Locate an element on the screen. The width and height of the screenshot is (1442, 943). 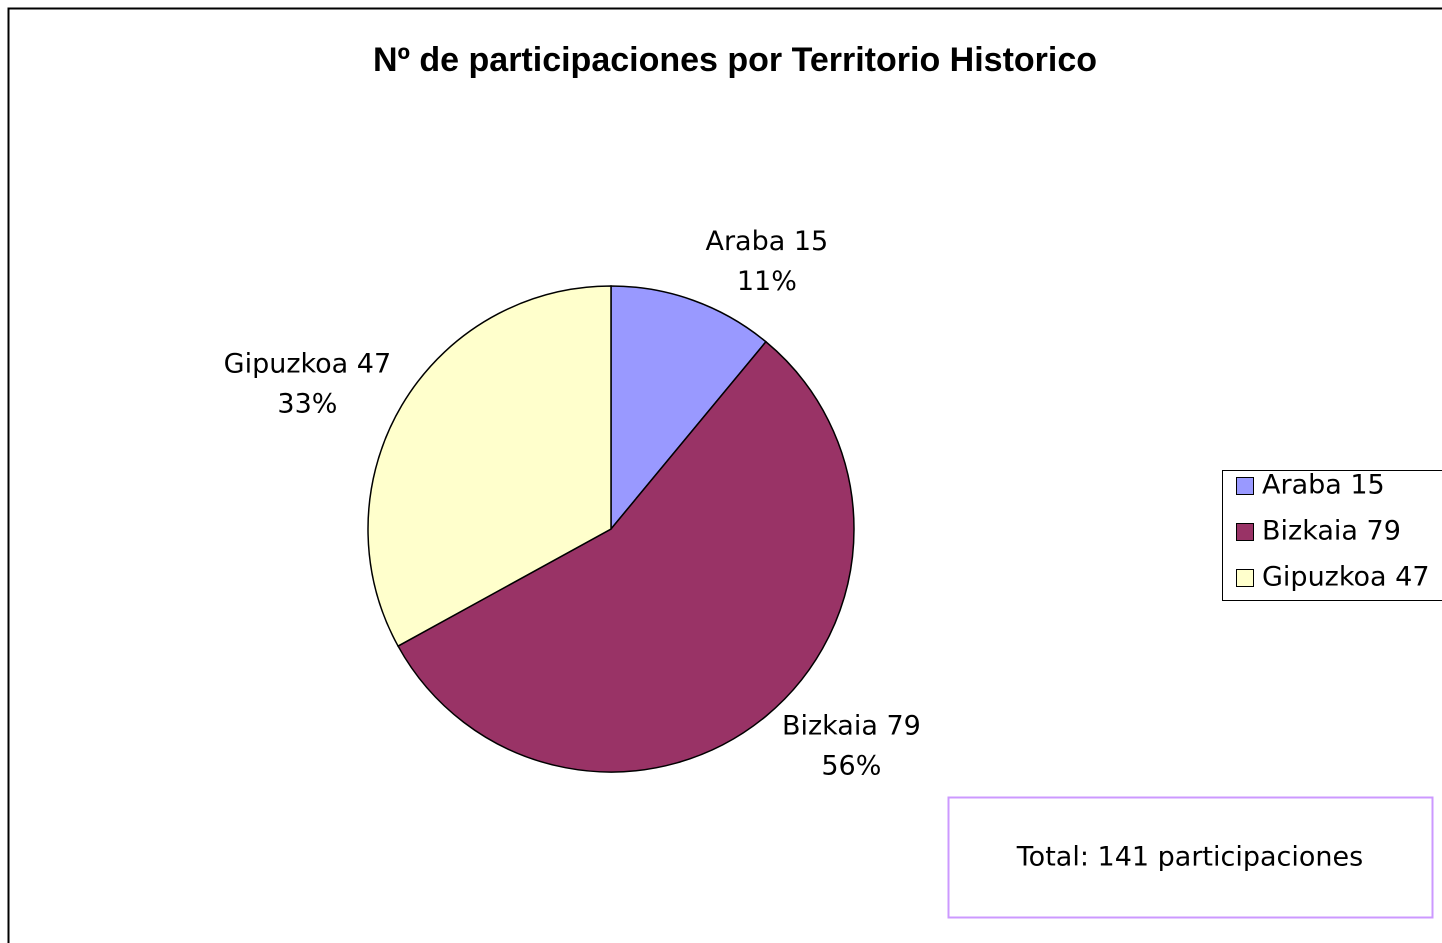
legend is located at coordinates (1332, 535).